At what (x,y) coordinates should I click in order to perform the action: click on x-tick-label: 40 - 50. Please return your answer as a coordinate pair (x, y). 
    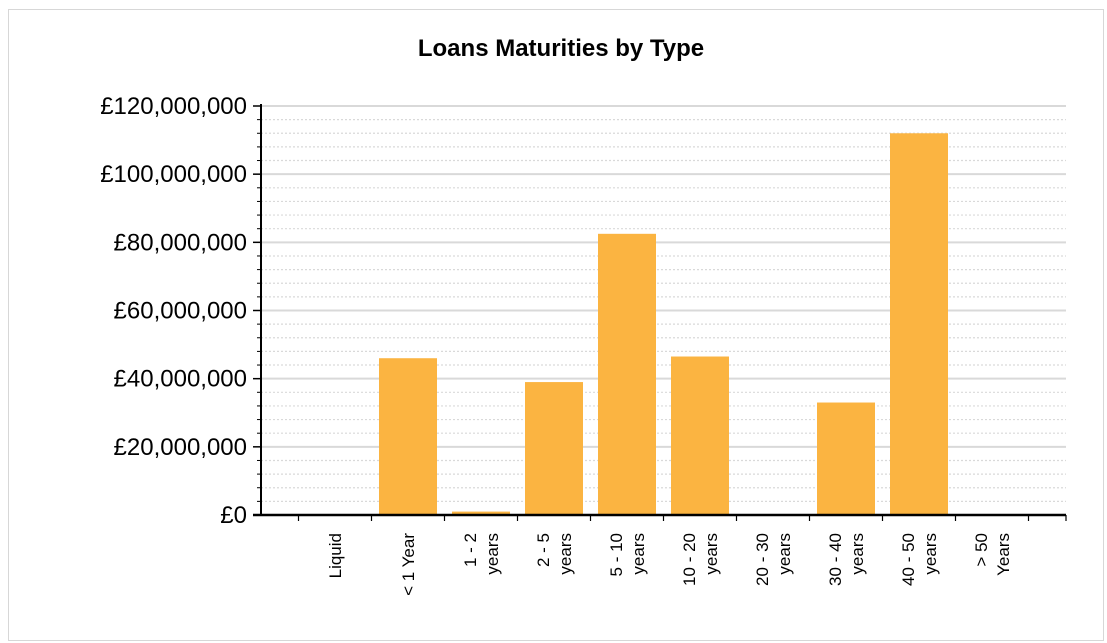
    Looking at the image, I should click on (908, 559).